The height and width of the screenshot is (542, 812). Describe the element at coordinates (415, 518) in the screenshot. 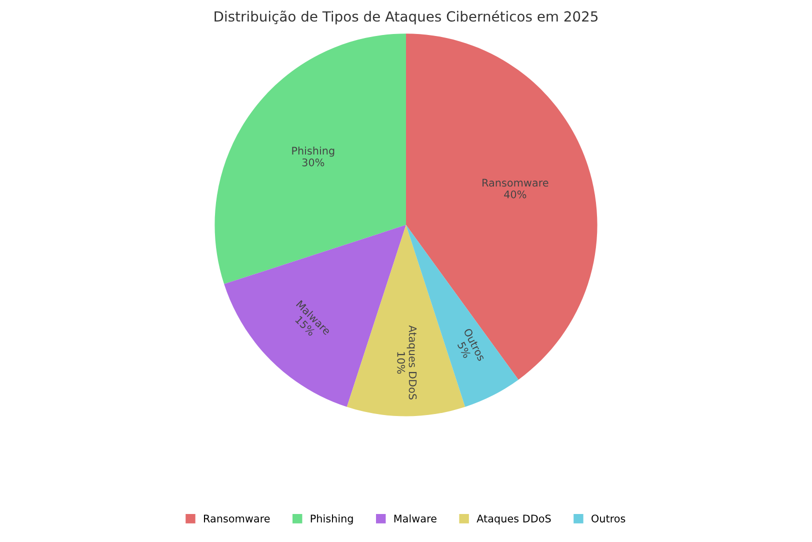

I see `legend-label: Malware` at that location.